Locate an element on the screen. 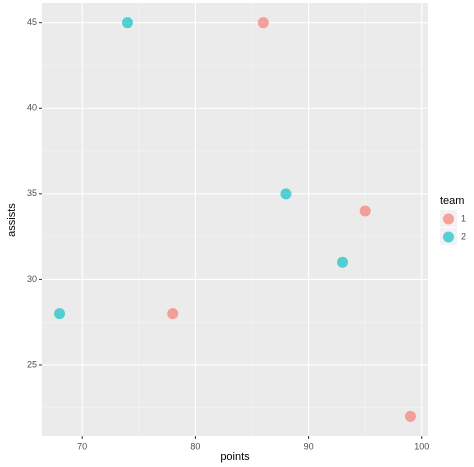  y-axis-title: assists is located at coordinates (12, 220).